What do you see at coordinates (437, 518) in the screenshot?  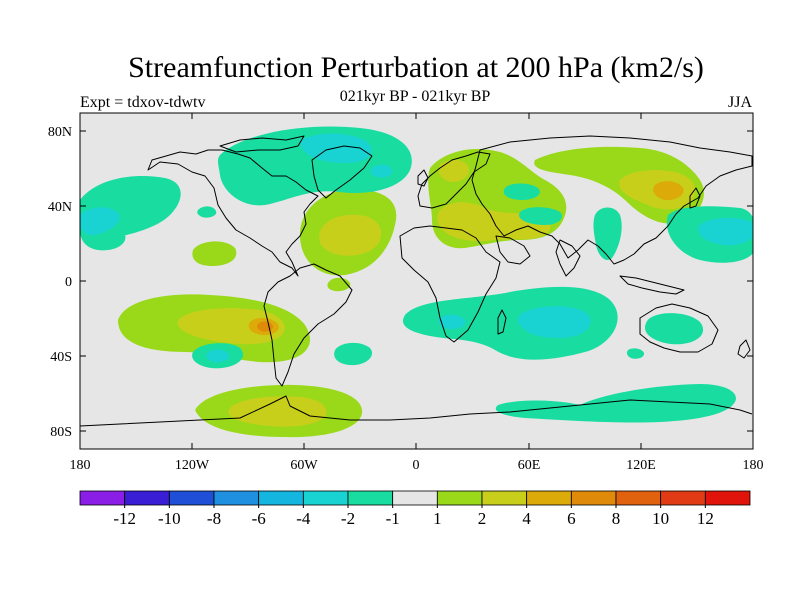 I see `colorbar-label: 1` at bounding box center [437, 518].